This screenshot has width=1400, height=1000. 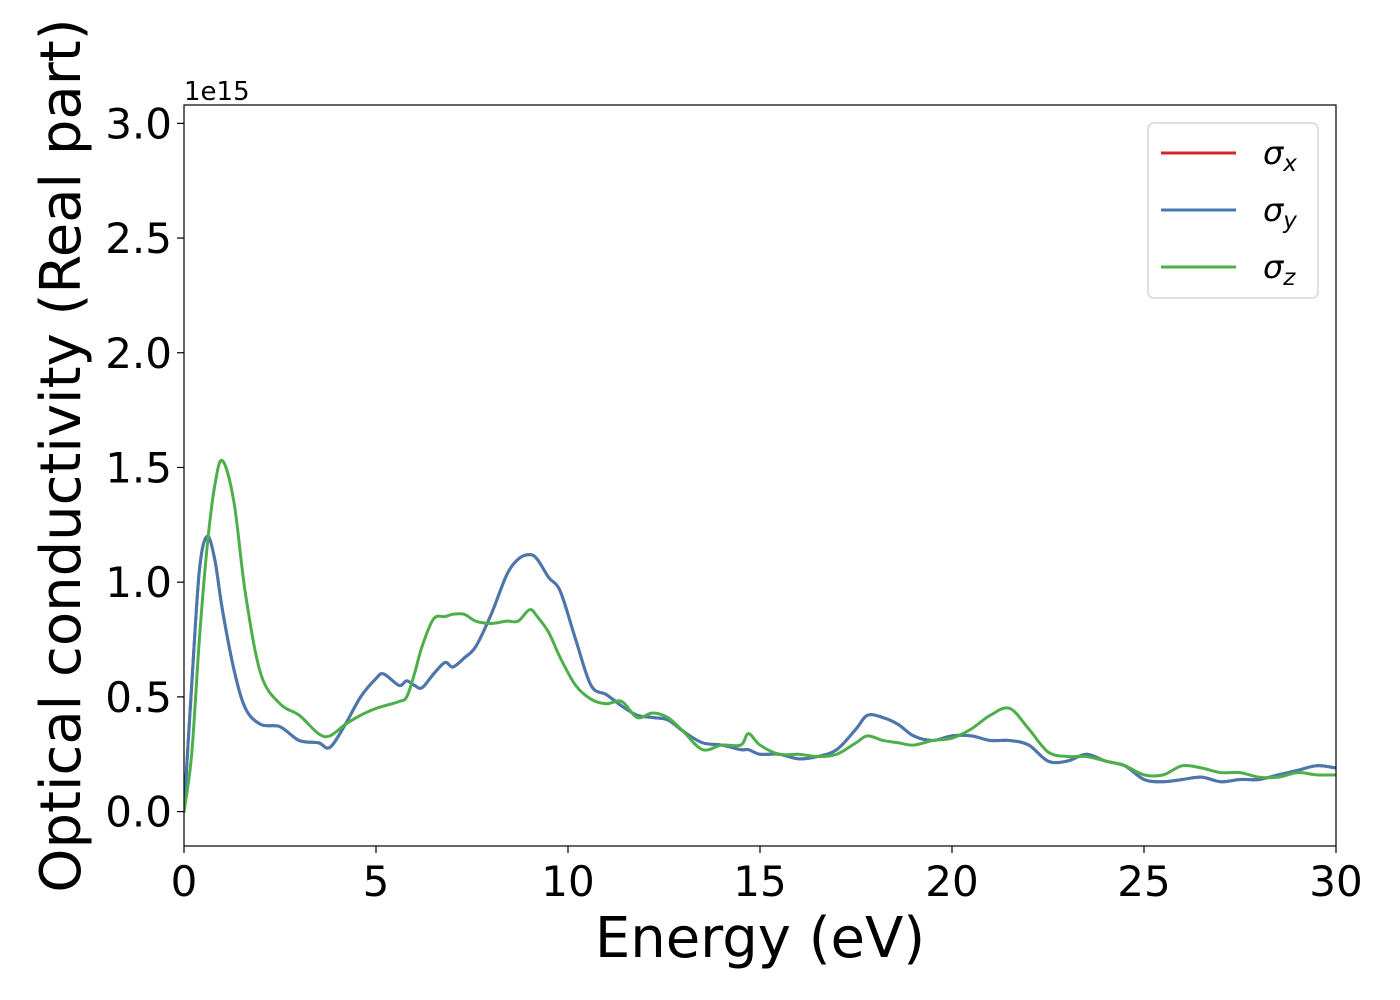 What do you see at coordinates (1289, 164) in the screenshot?
I see `legend-label-subscript: x` at bounding box center [1289, 164].